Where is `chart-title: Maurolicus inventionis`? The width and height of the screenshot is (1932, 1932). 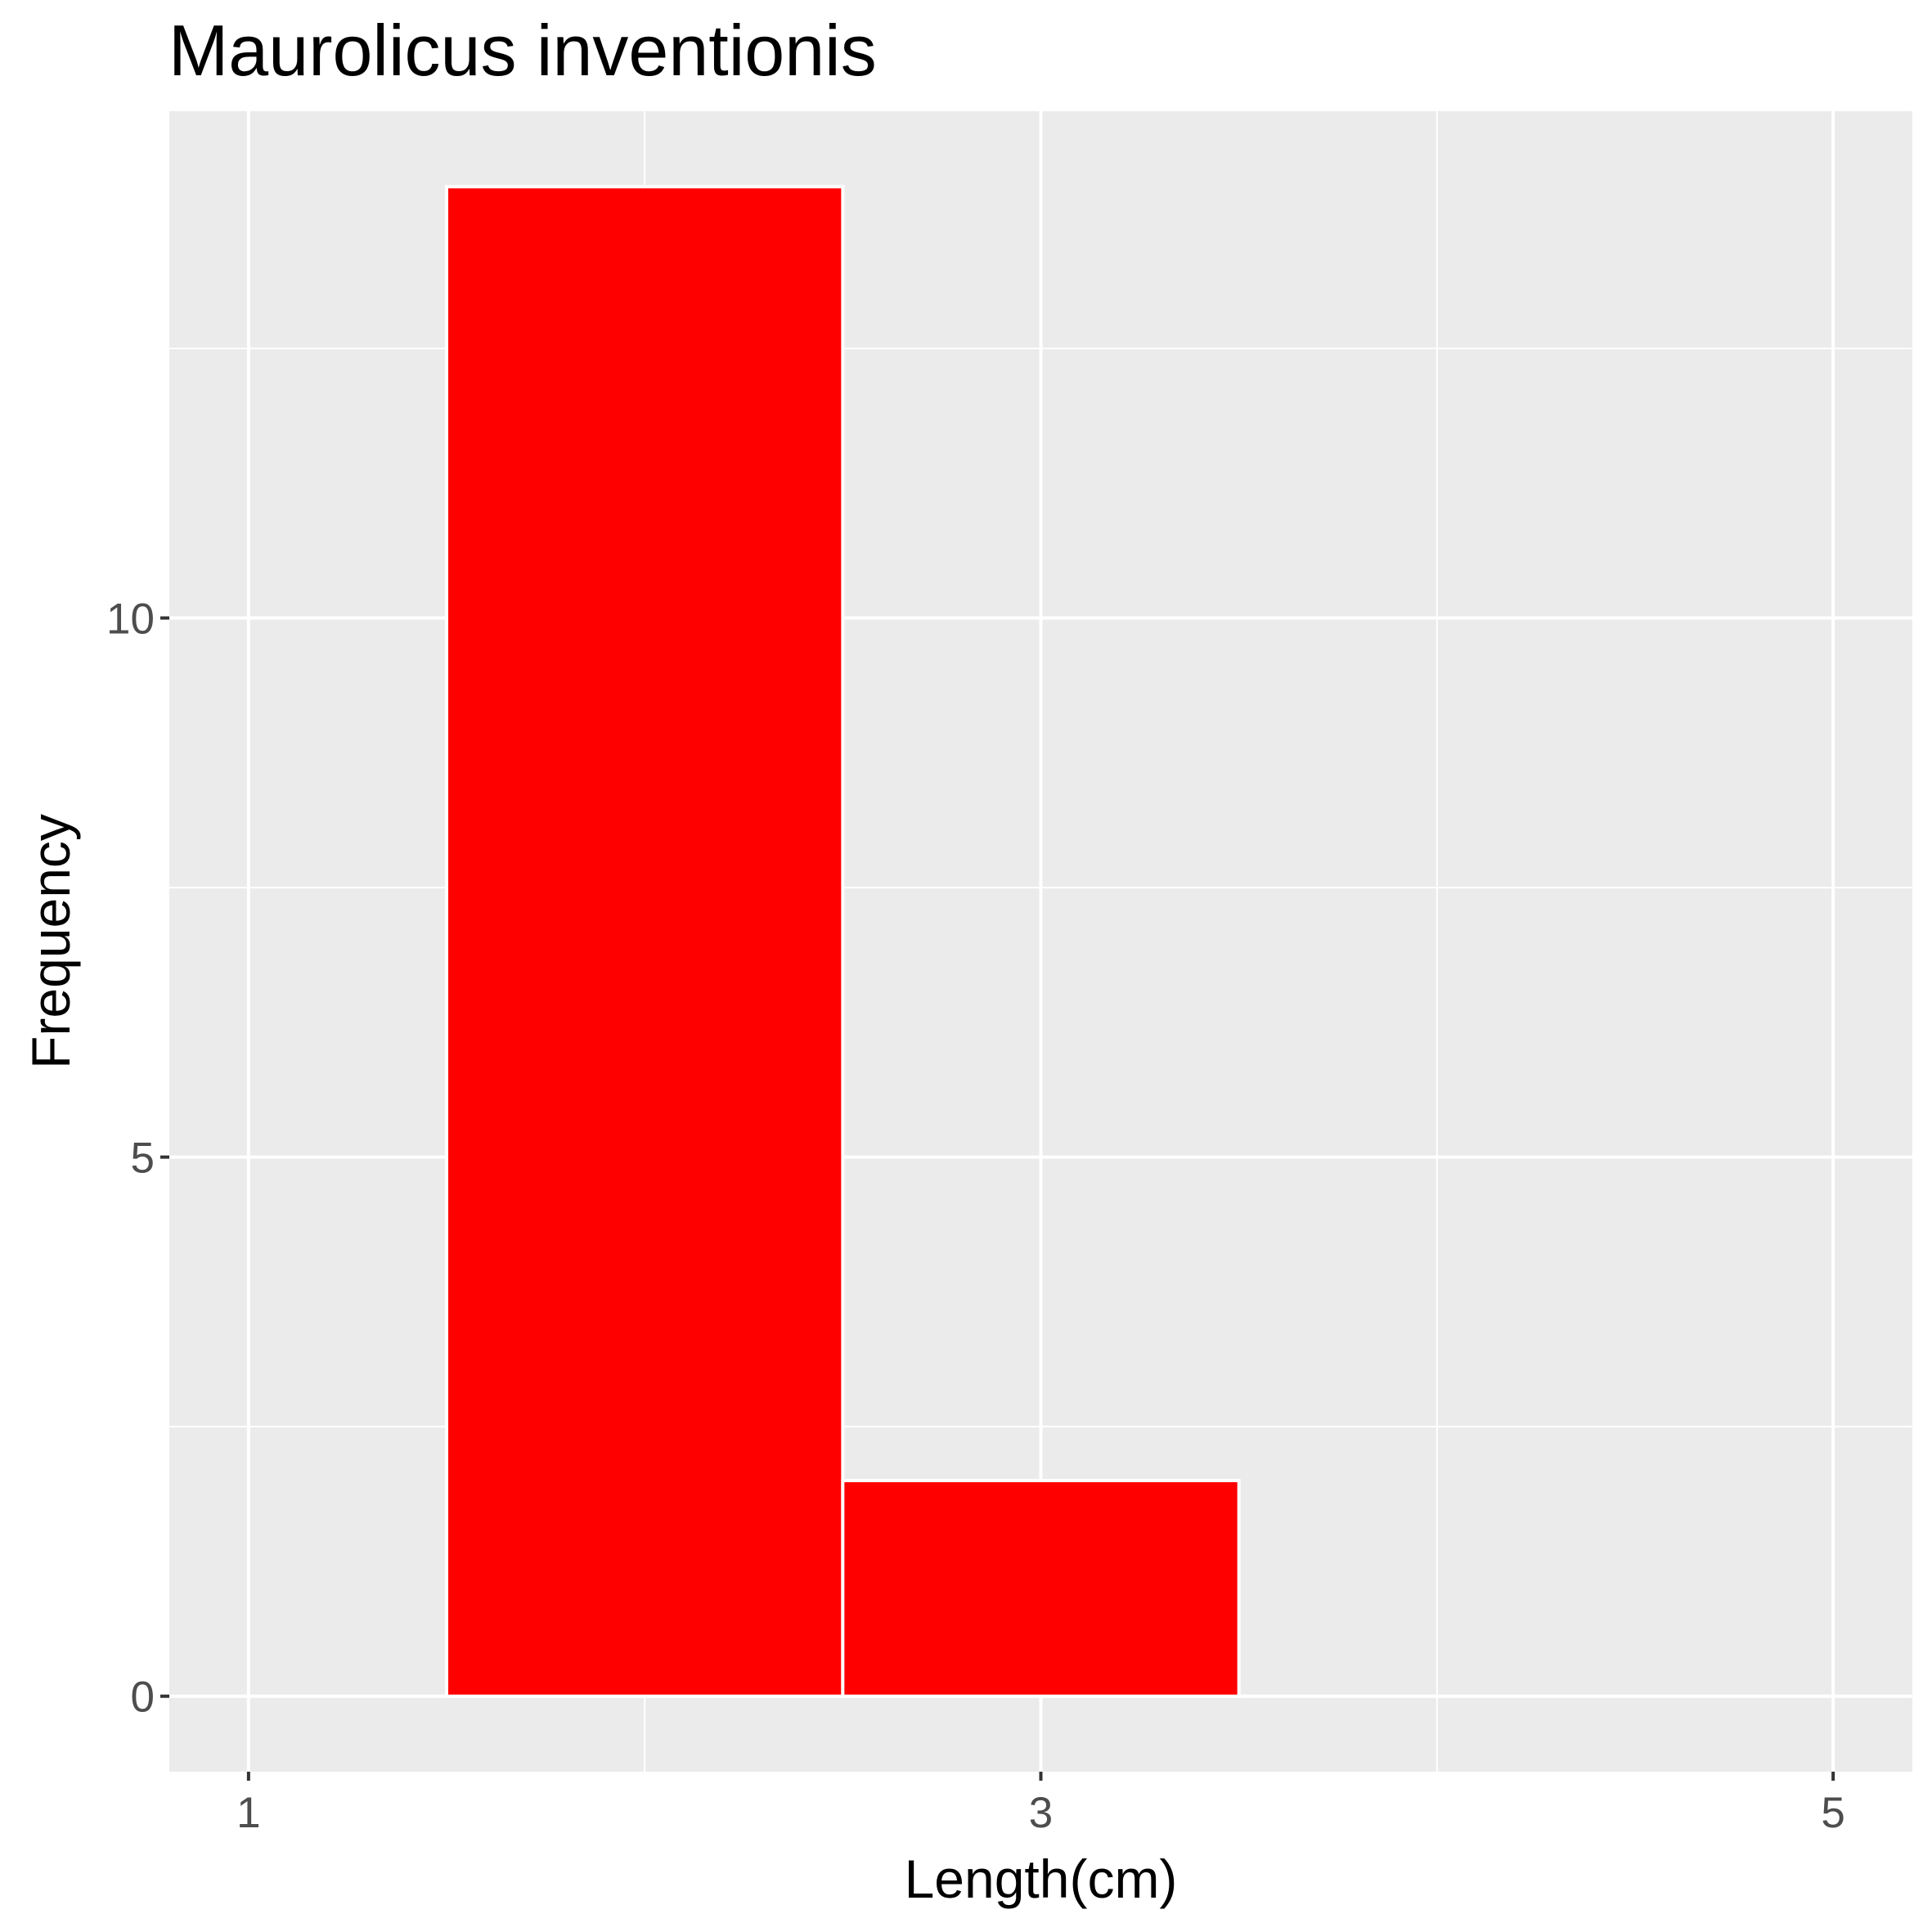
chart-title: Maurolicus inventionis is located at coordinates (522, 51).